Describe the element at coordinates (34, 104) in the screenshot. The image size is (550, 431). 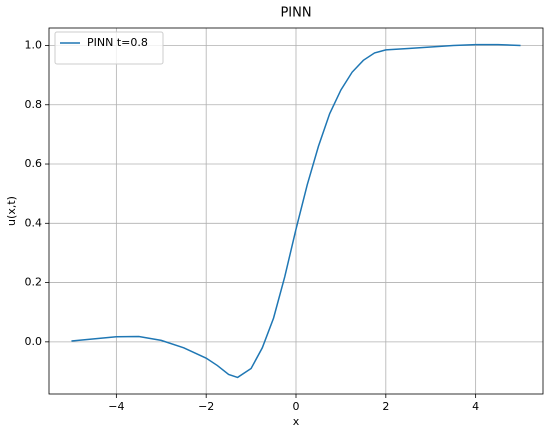
I see `y-tick-label: 0.8` at that location.